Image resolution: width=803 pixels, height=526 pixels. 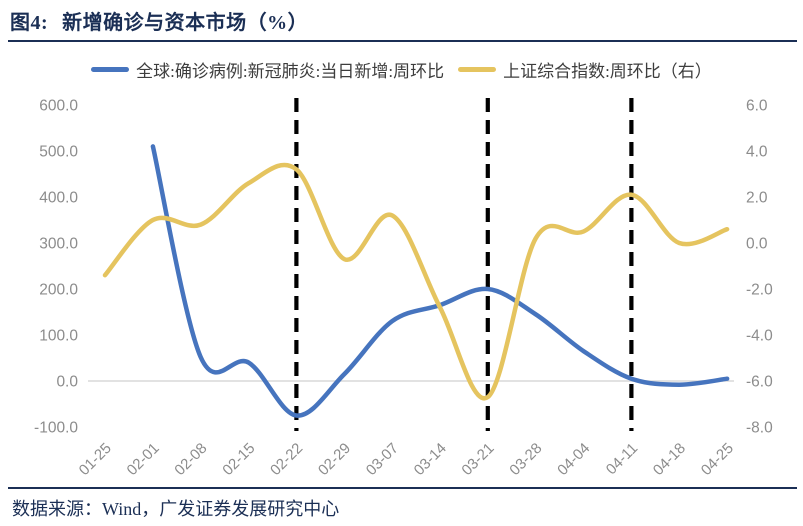 I want to click on left-axis-tick-label: 200.0, so click(x=58, y=290).